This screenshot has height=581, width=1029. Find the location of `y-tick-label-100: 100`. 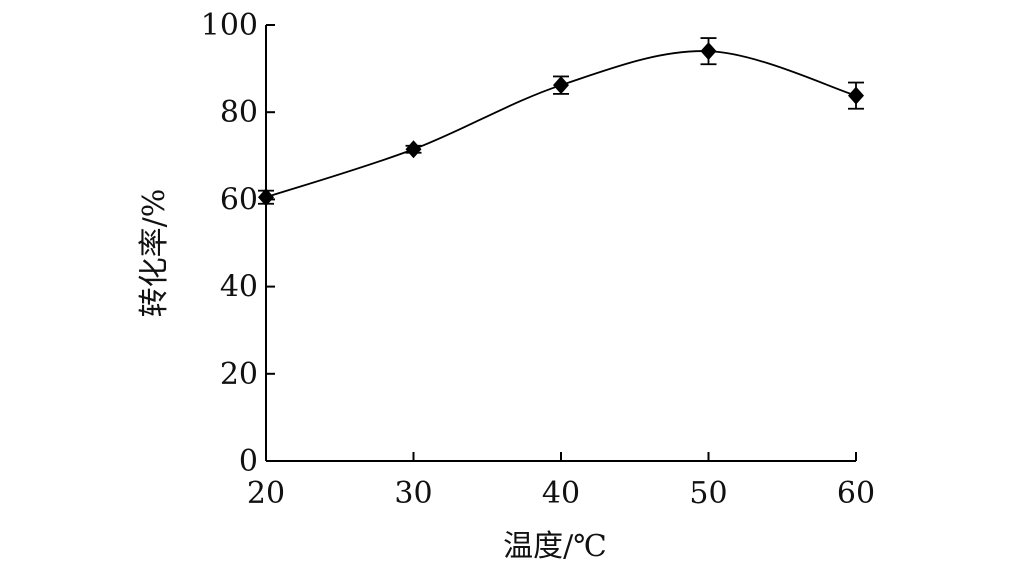

y-tick-label-100: 100 is located at coordinates (229, 25).